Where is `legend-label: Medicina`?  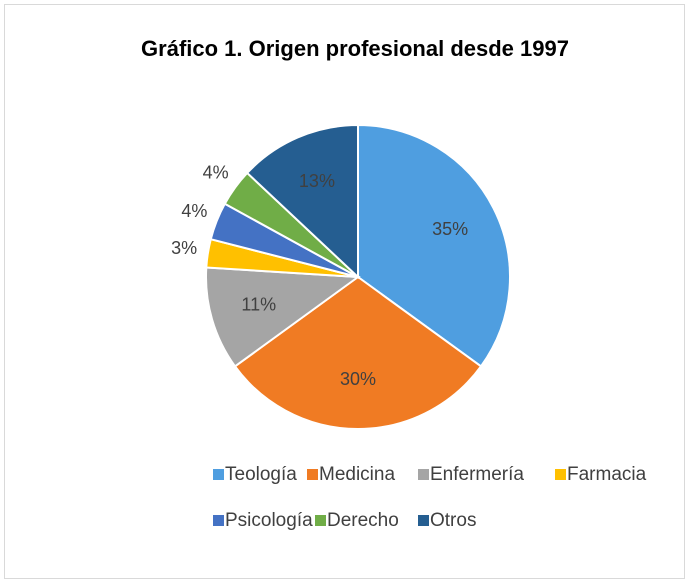 legend-label: Medicina is located at coordinates (357, 474).